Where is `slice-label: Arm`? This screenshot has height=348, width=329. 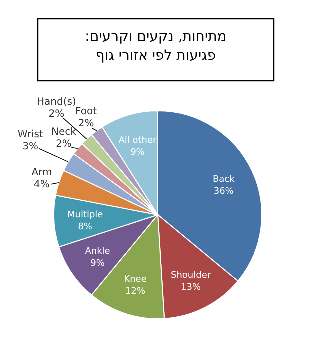 slice-label: Arm is located at coordinates (42, 172).